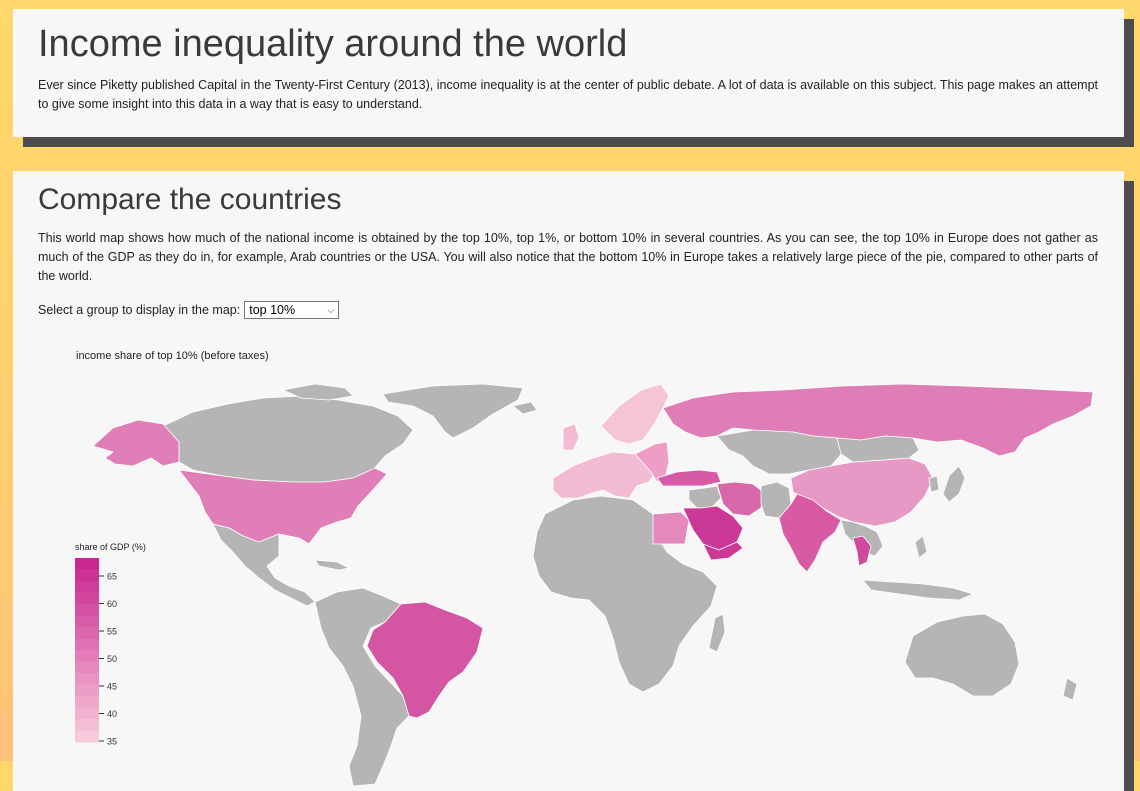 The width and height of the screenshot is (1140, 791). Describe the element at coordinates (921, 547) in the screenshot. I see `map-region-philippines` at that location.